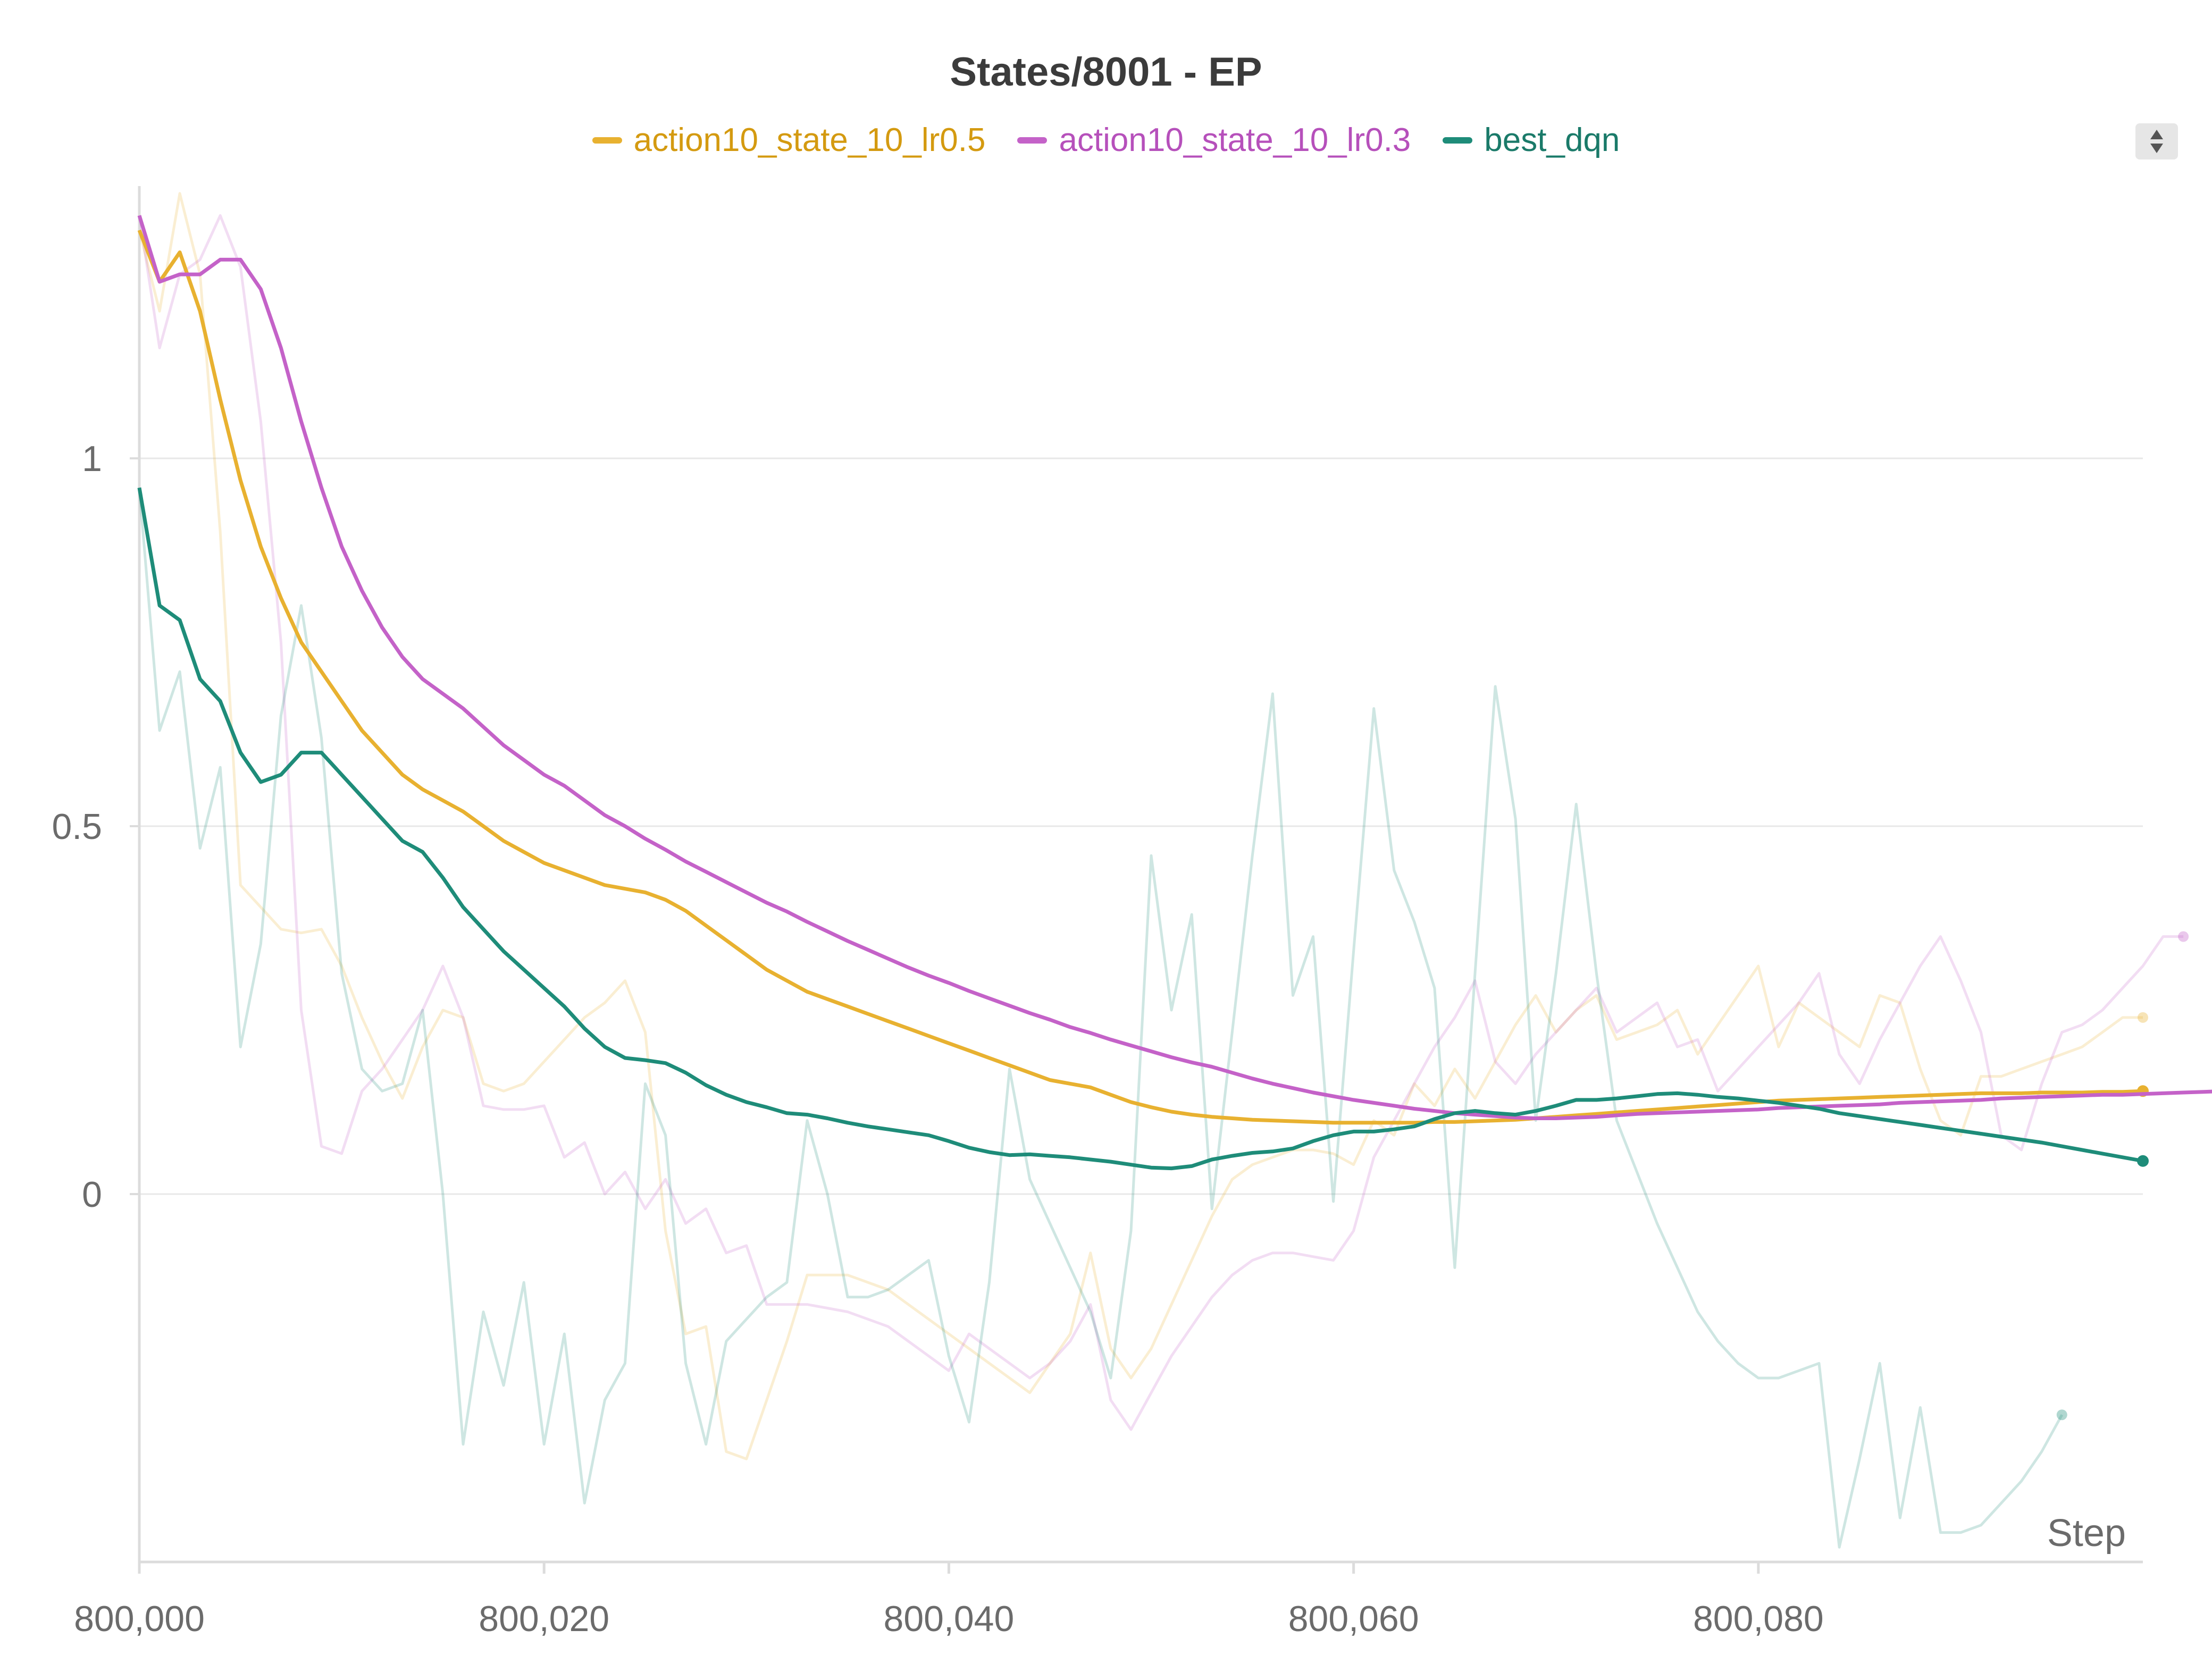  I want to click on y-tick-label: 0, so click(92, 1194).